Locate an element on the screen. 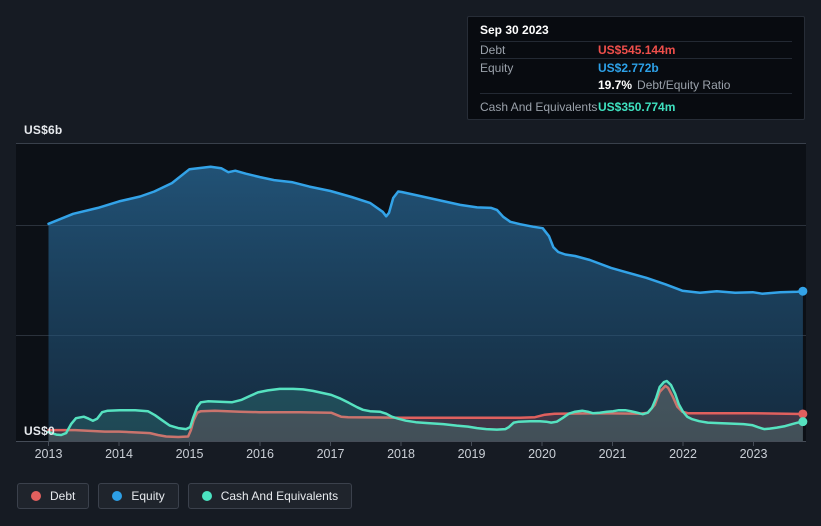  cash-and-equivalents-area is located at coordinates (425, 411).